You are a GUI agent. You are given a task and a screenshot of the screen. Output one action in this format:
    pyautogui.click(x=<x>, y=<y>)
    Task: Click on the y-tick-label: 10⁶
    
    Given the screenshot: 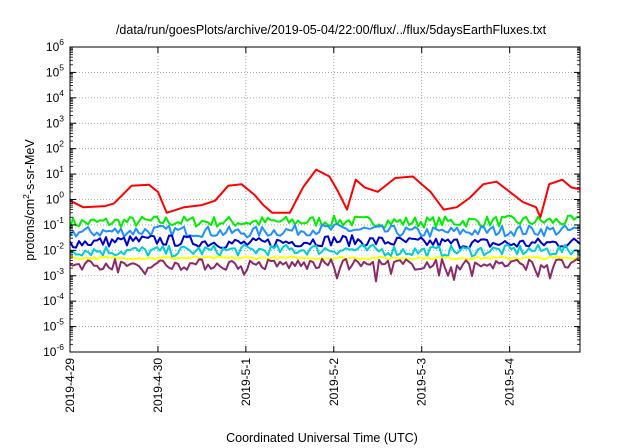 What is the action you would take?
    pyautogui.click(x=55, y=45)
    